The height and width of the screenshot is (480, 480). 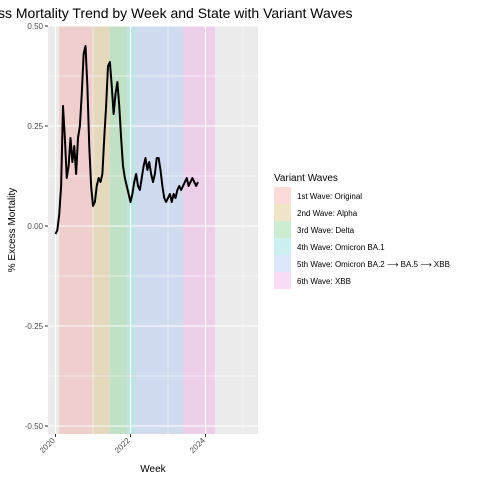 What do you see at coordinates (306, 178) in the screenshot?
I see `legend-title: Variant Waves` at bounding box center [306, 178].